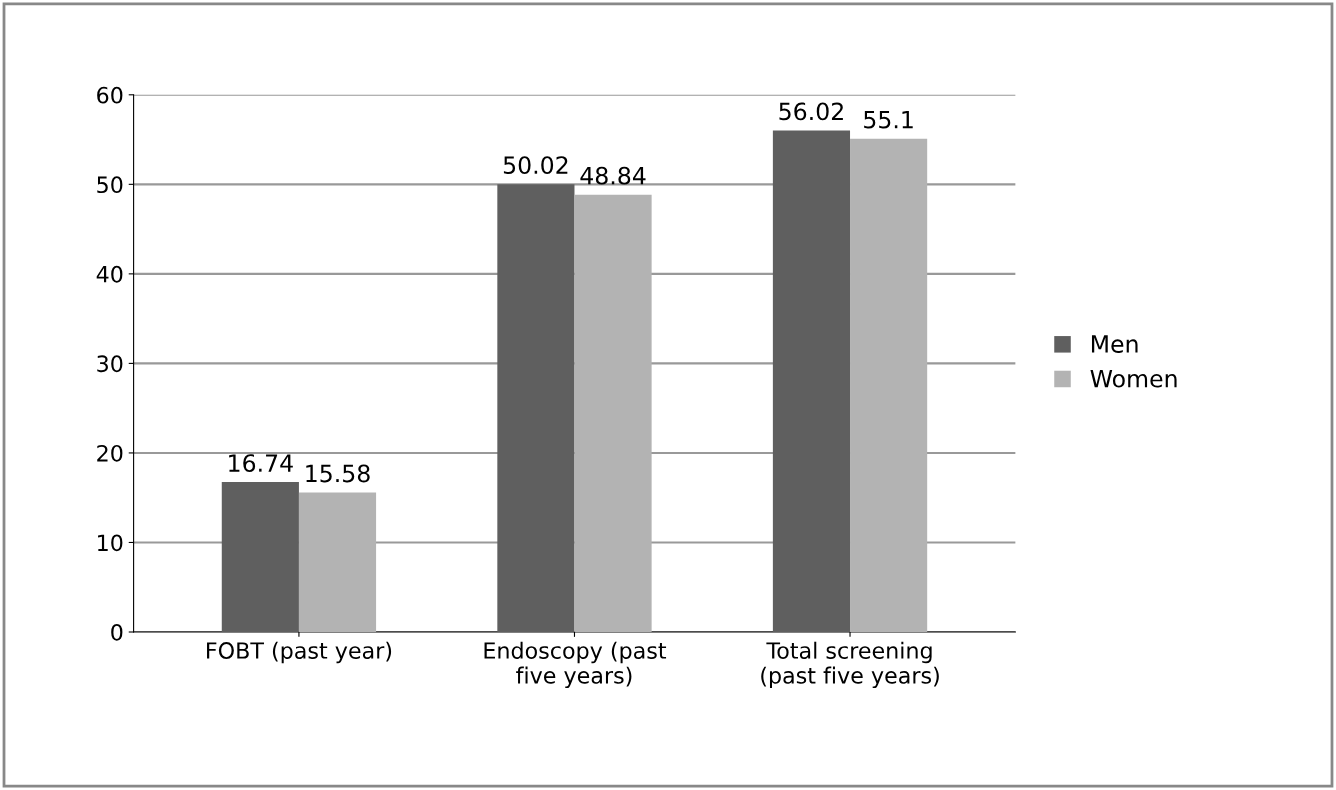  What do you see at coordinates (811, 111) in the screenshot?
I see `data-label: 56.02` at bounding box center [811, 111].